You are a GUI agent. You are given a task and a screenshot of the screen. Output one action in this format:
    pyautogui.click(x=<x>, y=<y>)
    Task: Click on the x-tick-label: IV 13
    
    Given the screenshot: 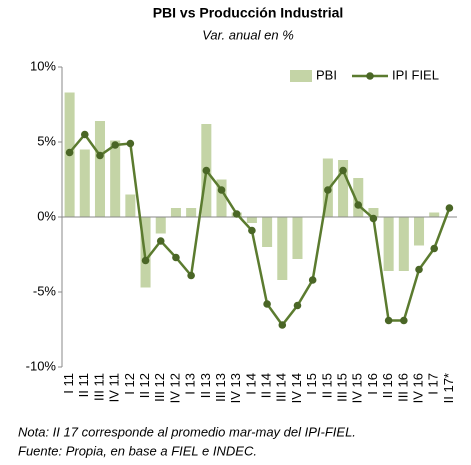 What is the action you would take?
    pyautogui.click(x=235, y=388)
    